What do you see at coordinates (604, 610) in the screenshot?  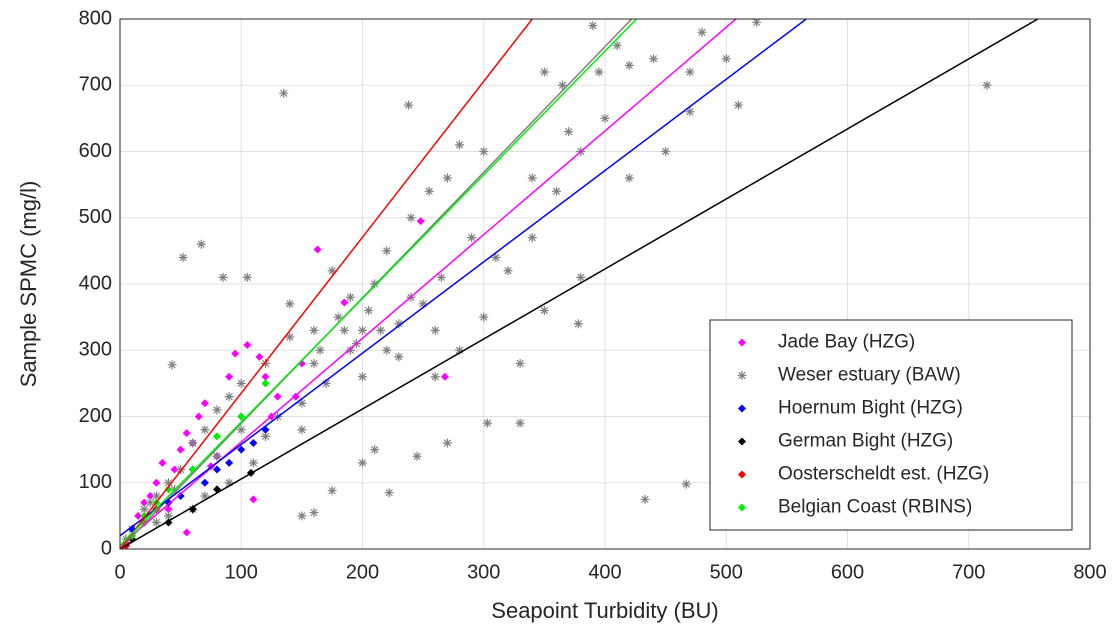 I see `x-axis-label: Seapoint Turbidity (BU)` at bounding box center [604, 610].